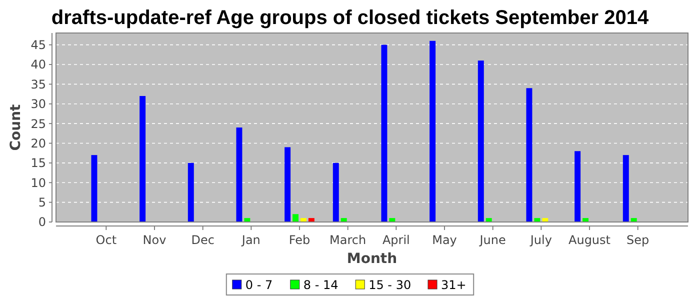 This screenshot has width=700, height=300. What do you see at coordinates (390, 285) in the screenshot?
I see `legend-label: 15 - 30` at bounding box center [390, 285].